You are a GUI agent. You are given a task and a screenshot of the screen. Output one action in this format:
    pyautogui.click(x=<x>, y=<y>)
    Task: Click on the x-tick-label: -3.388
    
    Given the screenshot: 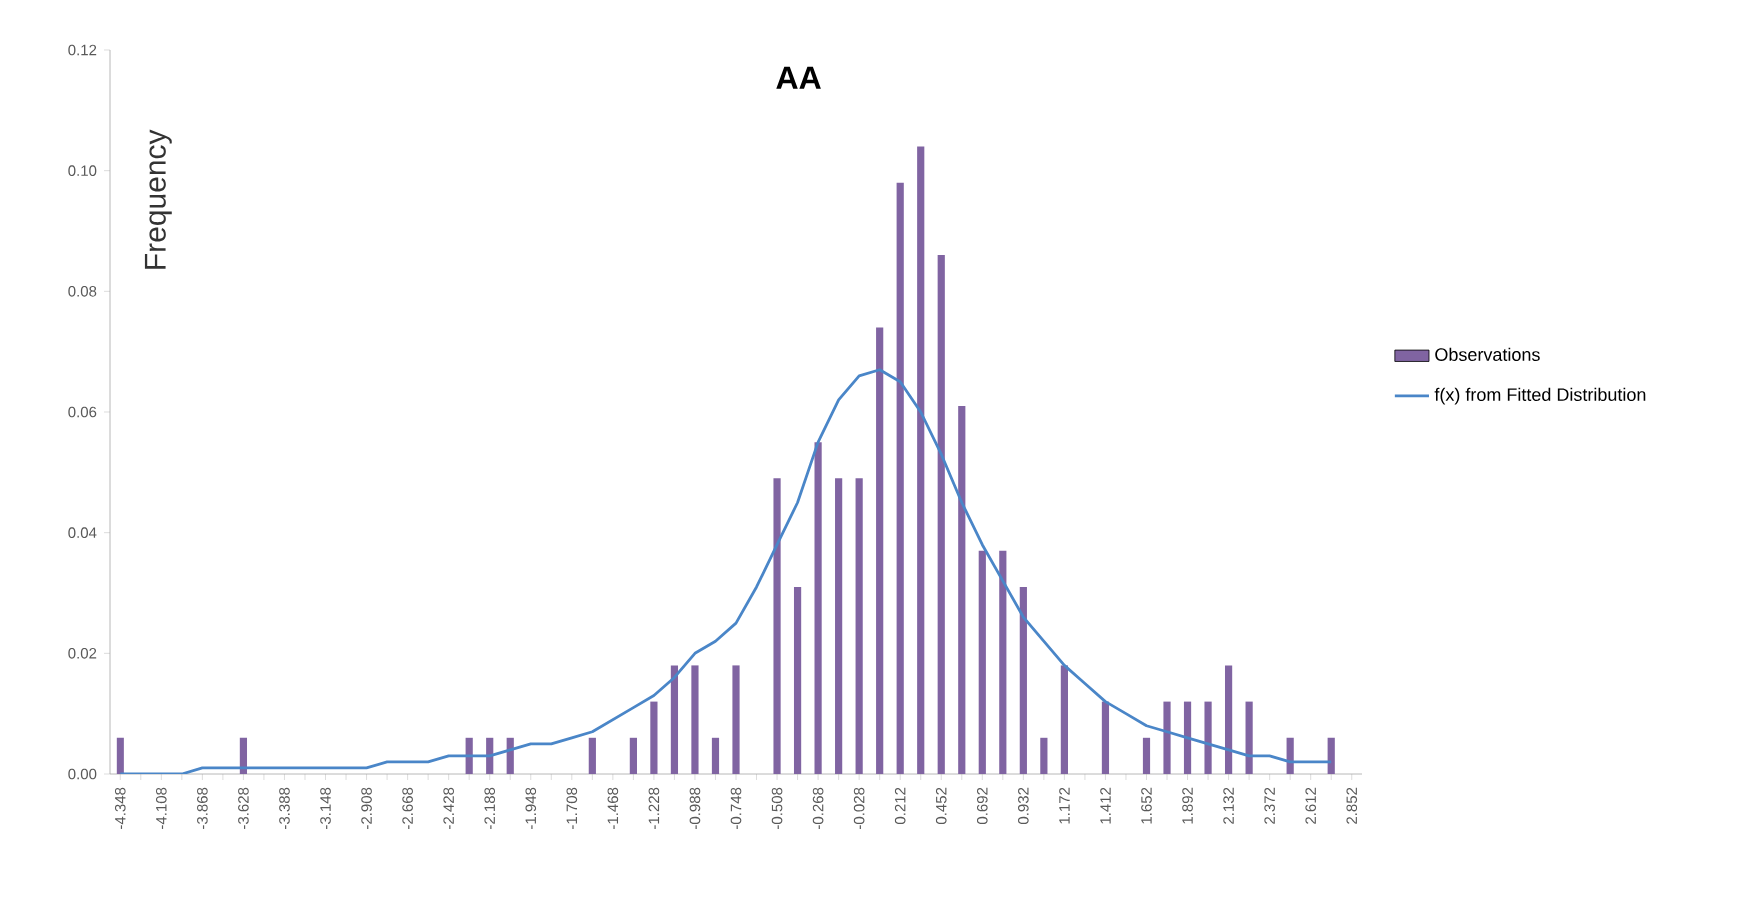 What is the action you would take?
    pyautogui.click(x=284, y=808)
    